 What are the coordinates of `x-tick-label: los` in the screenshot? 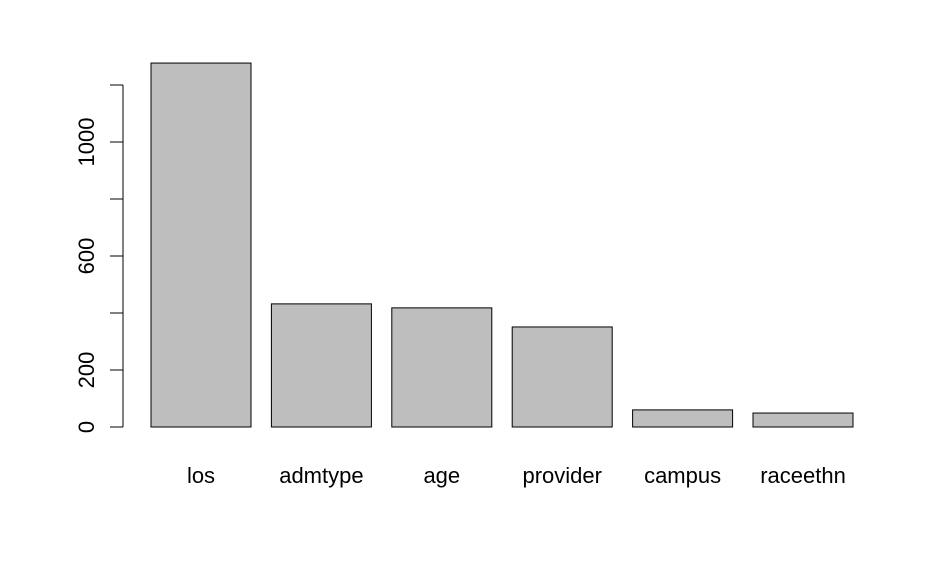 It's located at (201, 475).